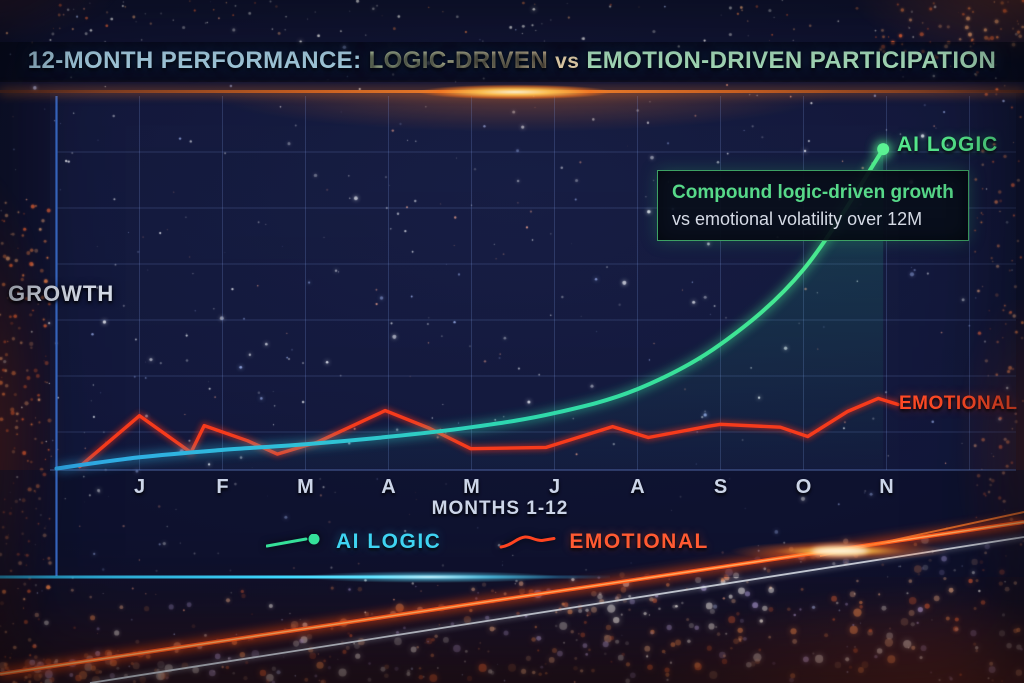  Describe the element at coordinates (948, 144) in the screenshot. I see `ai-logic-end-label: AI LOGIC` at that location.